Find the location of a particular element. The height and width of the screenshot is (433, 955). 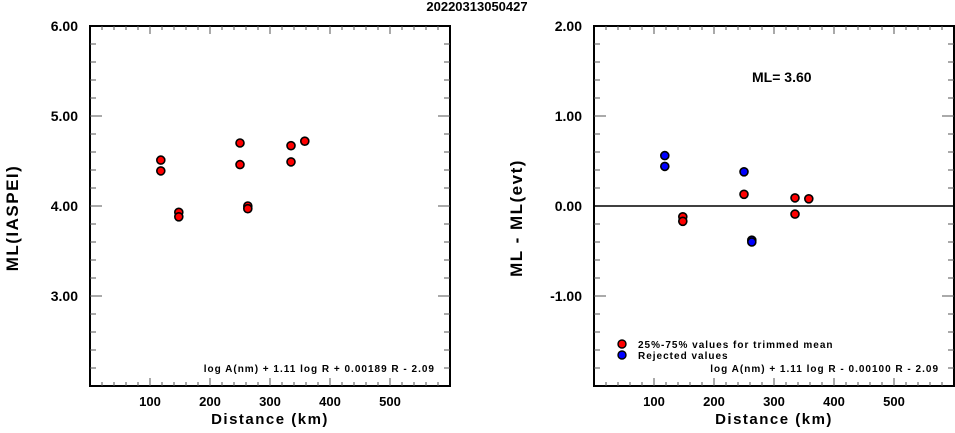

legend-label: 25%-75% values for trimmed mean is located at coordinates (736, 345).